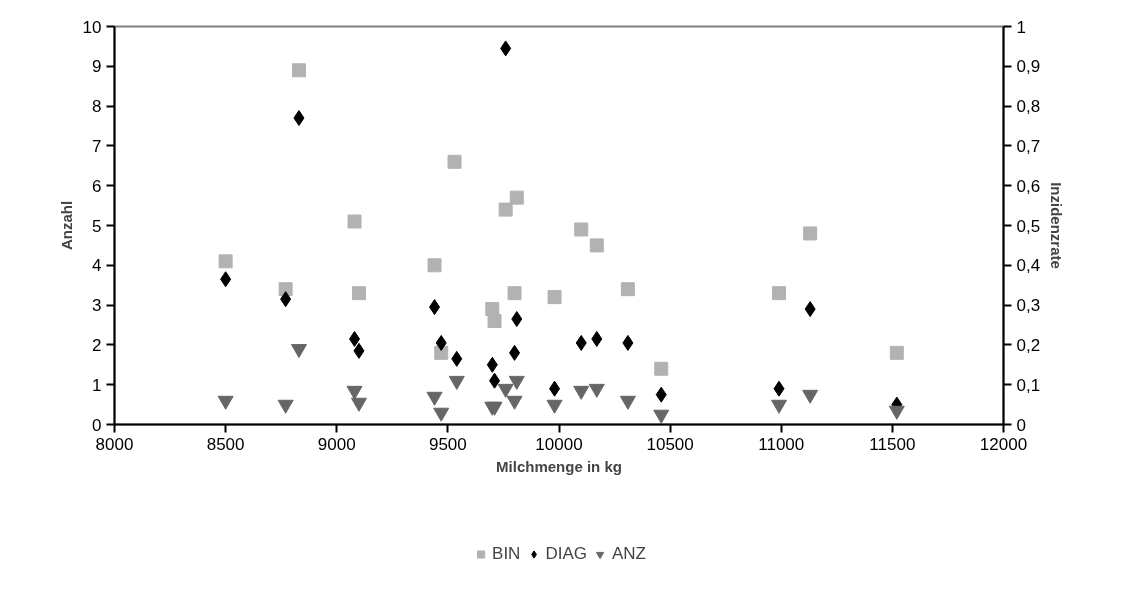  What do you see at coordinates (1028, 67) in the screenshot?
I see `y2-tick-label: 0,9` at bounding box center [1028, 67].